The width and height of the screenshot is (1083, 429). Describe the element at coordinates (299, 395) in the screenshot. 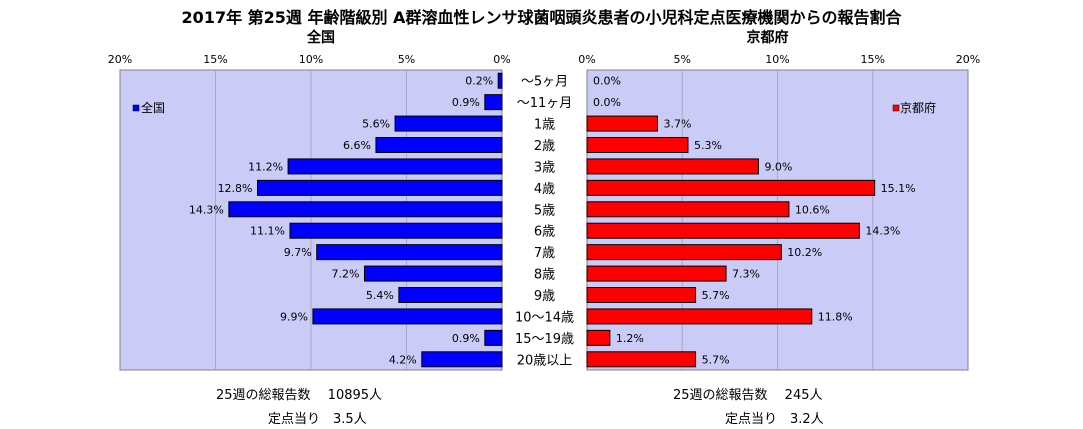

I see `national-total-reports: 25週の総報告数 10895人` at that location.